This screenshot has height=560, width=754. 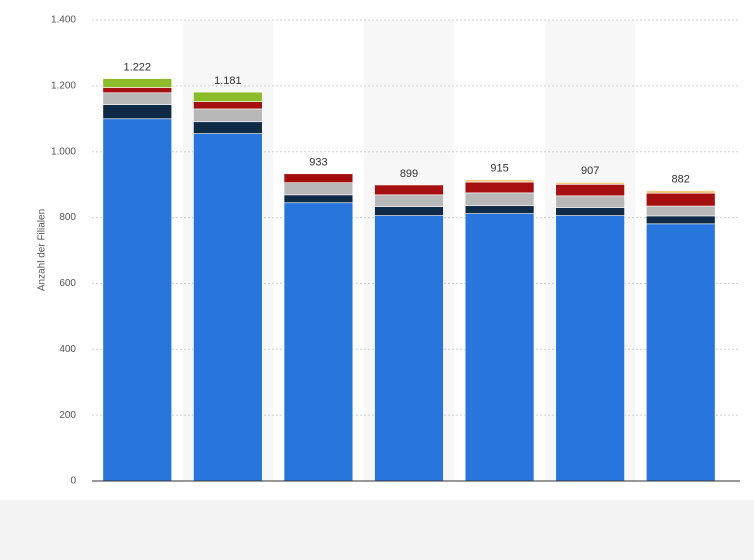 What do you see at coordinates (42, 250) in the screenshot?
I see `y-axis-label: Anzahl der Filialen` at bounding box center [42, 250].